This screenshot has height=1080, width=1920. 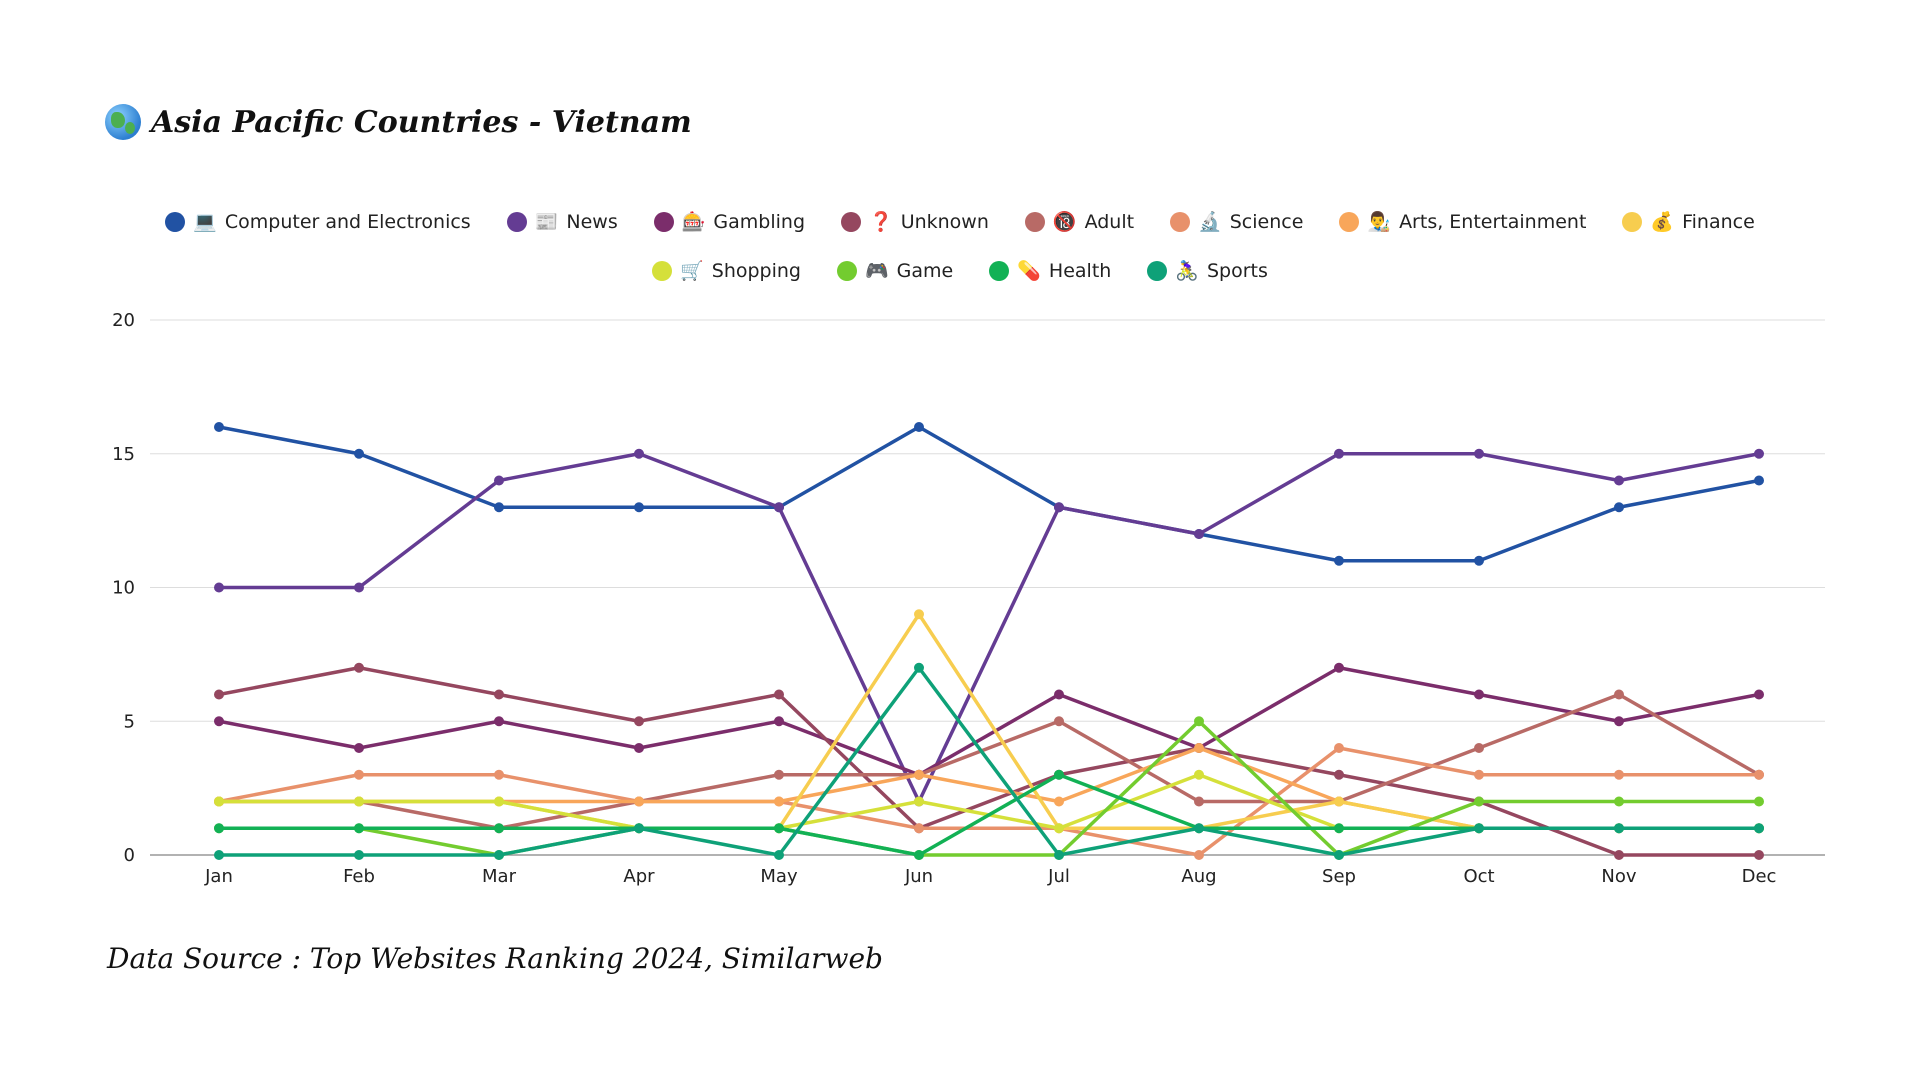 I want to click on legend-item-adult: 🔞 Adult, so click(x=1079, y=221).